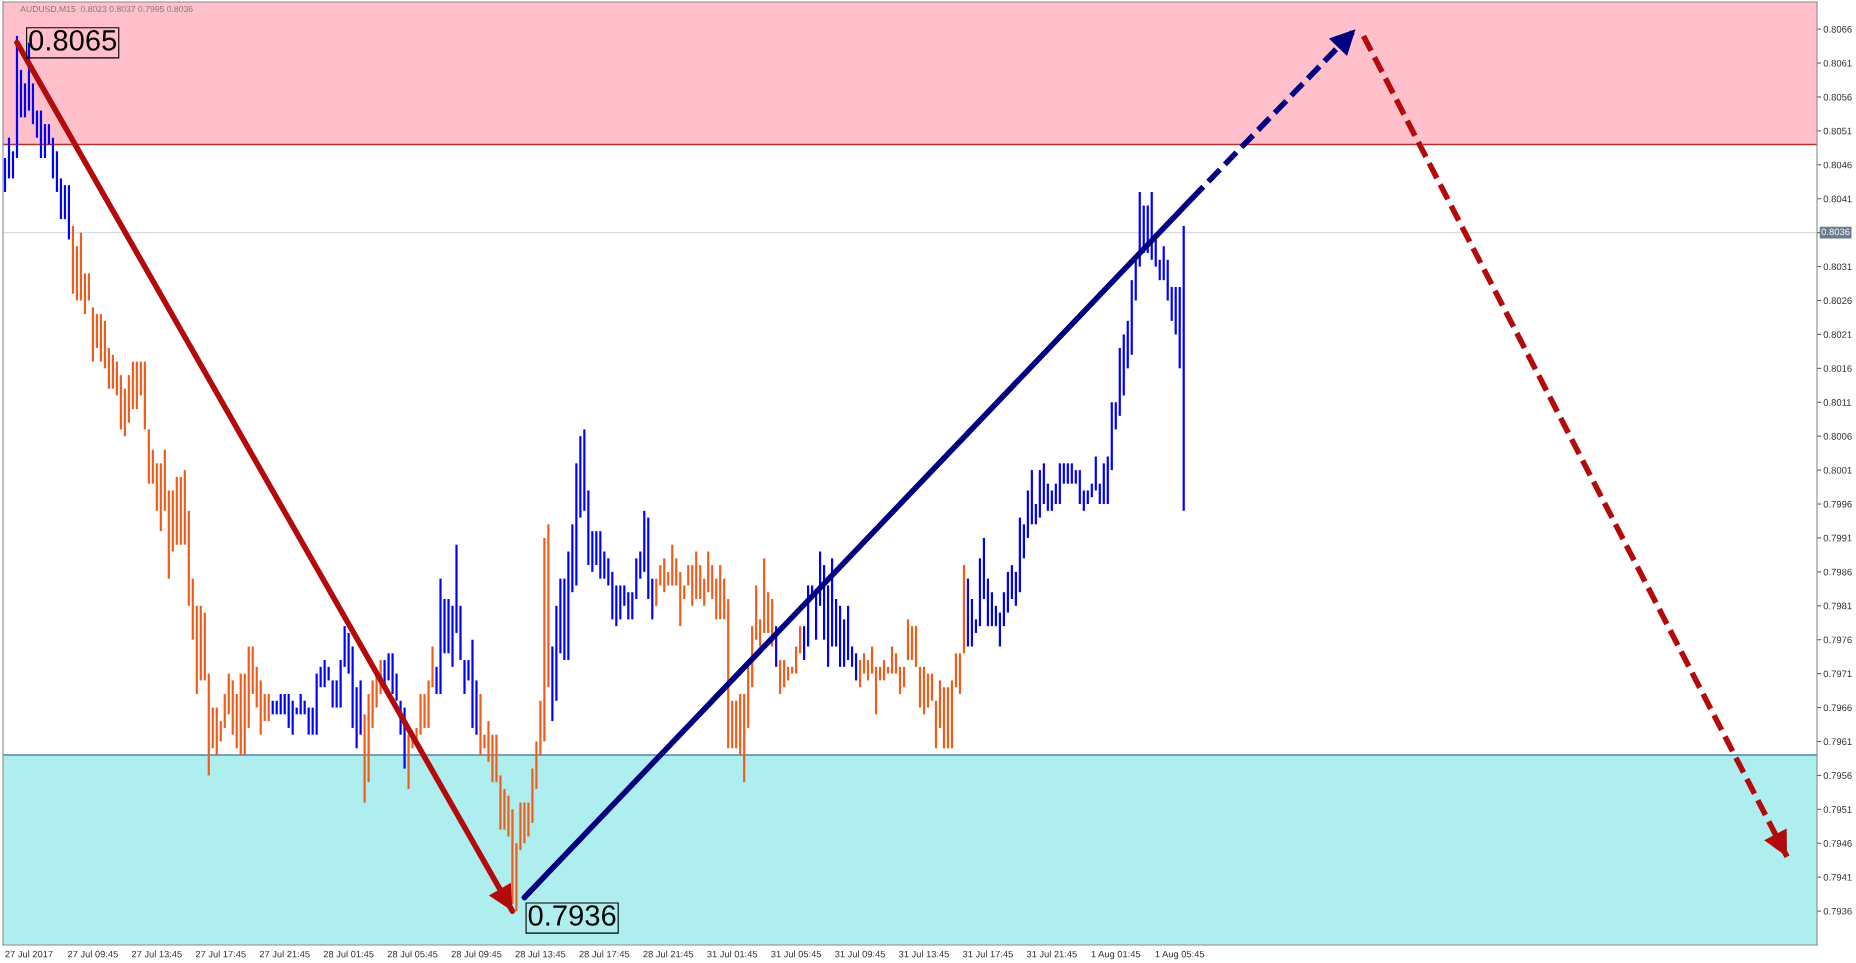  What do you see at coordinates (412, 954) in the screenshot?
I see `x-tick-label: 28 Jul 05:45` at bounding box center [412, 954].